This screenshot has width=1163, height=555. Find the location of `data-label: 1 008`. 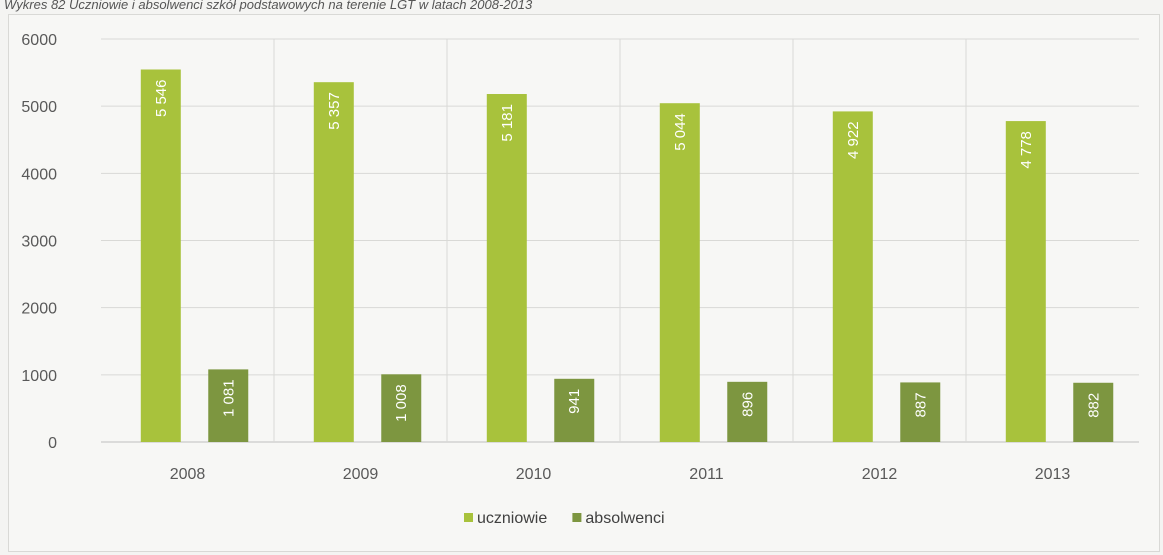

data-label: 1 008 is located at coordinates (401, 403).